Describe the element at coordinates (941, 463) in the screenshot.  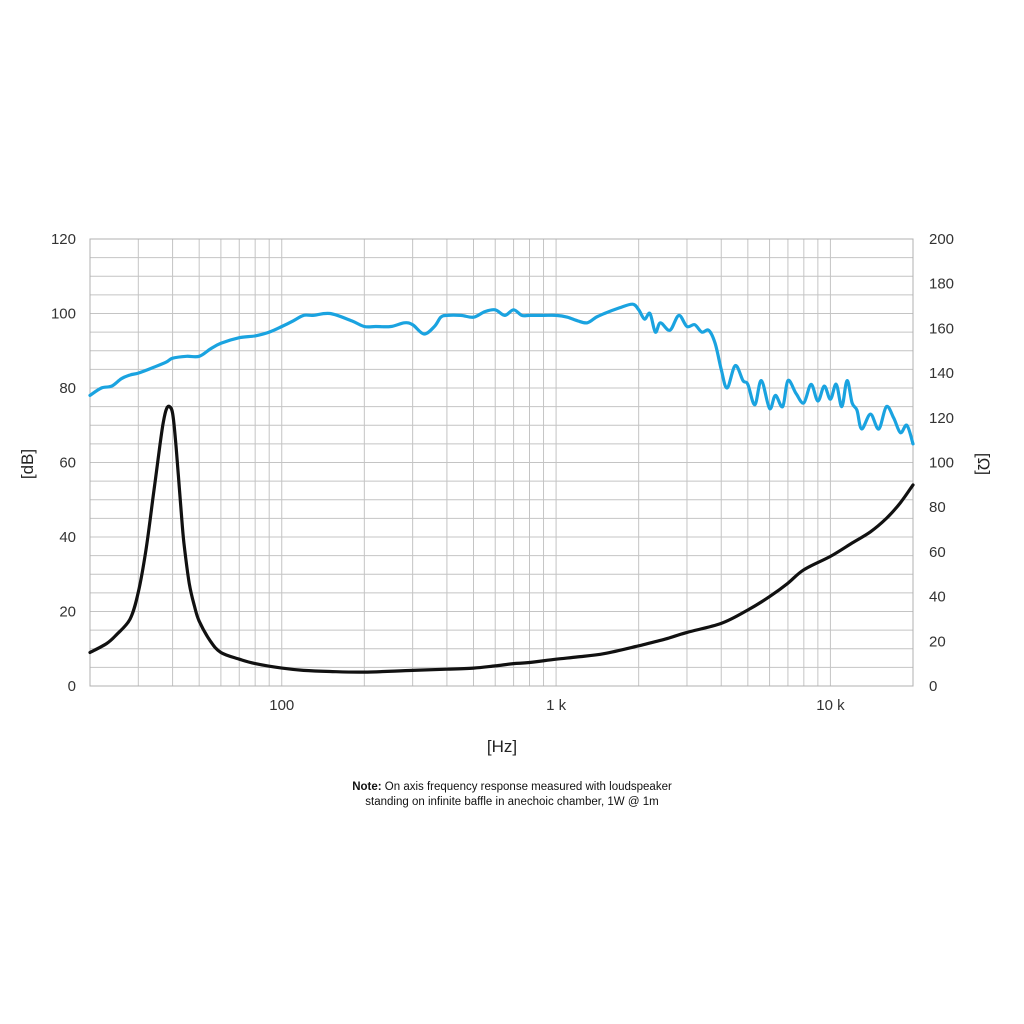
I see `y-tick-right: 100` at that location.